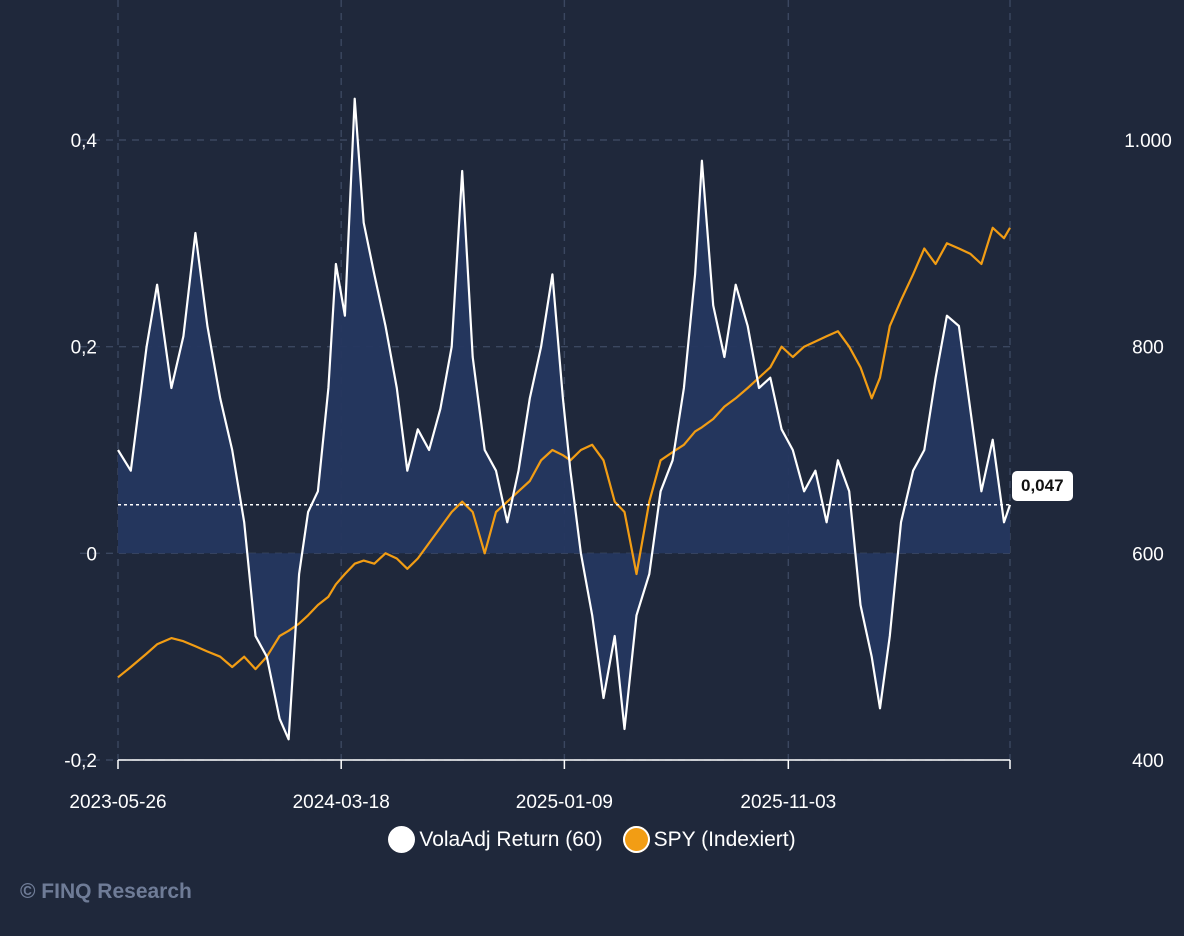 The image size is (1184, 936). Describe the element at coordinates (1042, 486) in the screenshot. I see `last-value-badge: 0,047` at that location.